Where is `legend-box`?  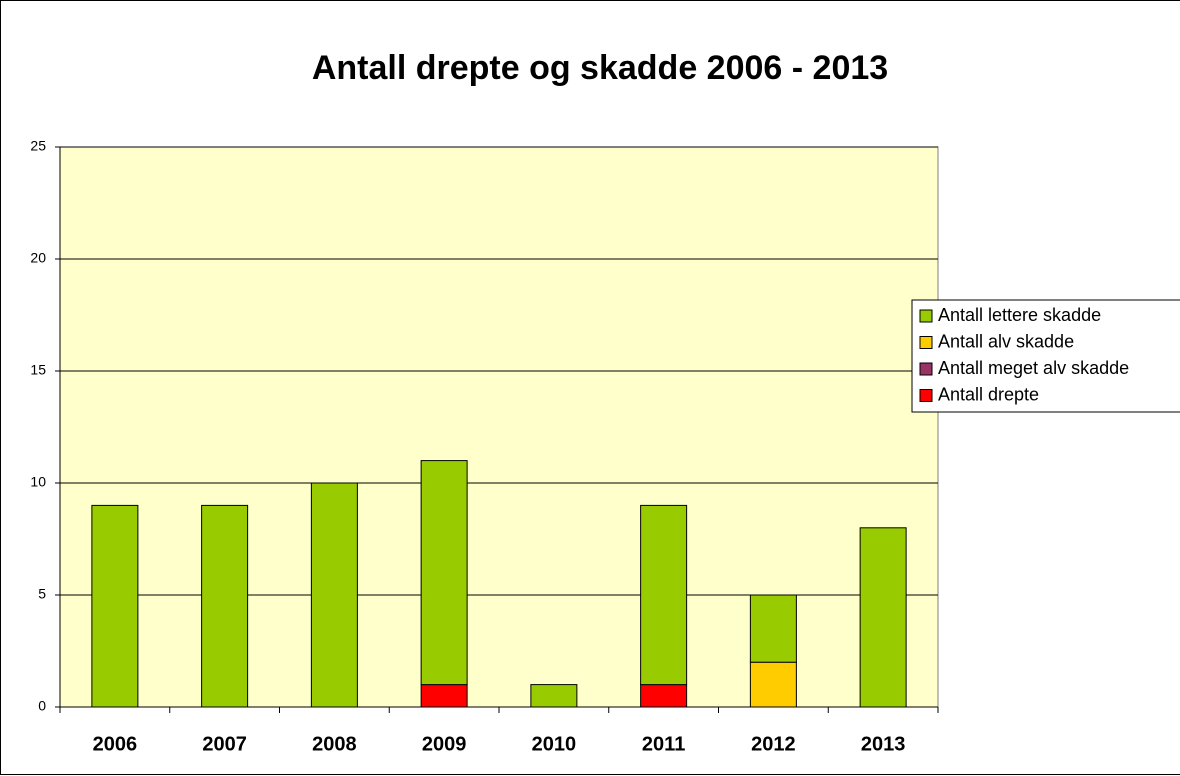
legend-box is located at coordinates (1045, 356).